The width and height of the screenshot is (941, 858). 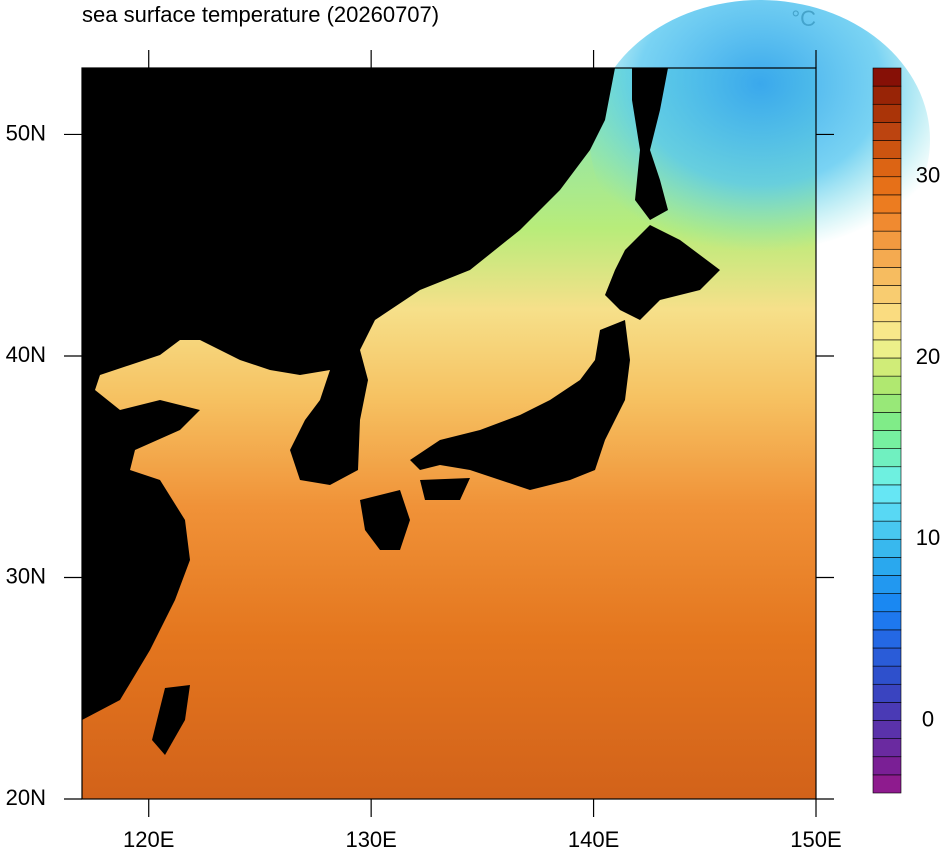 I want to click on y-tick-label: 20N, so click(x=26, y=797).